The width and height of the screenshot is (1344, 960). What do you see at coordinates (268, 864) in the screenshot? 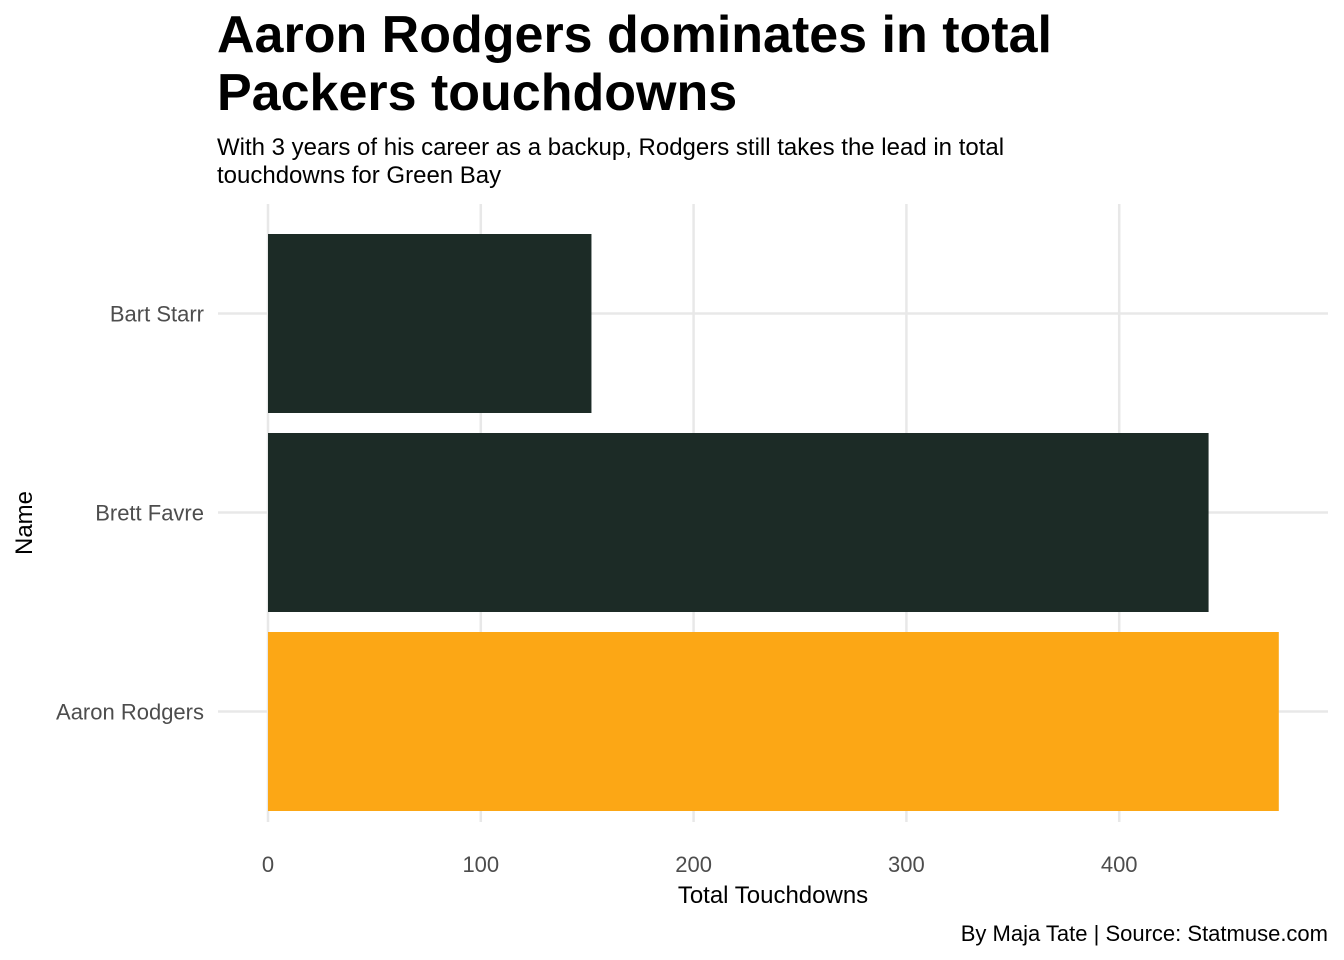
I see `x-tick-label: 0` at bounding box center [268, 864].